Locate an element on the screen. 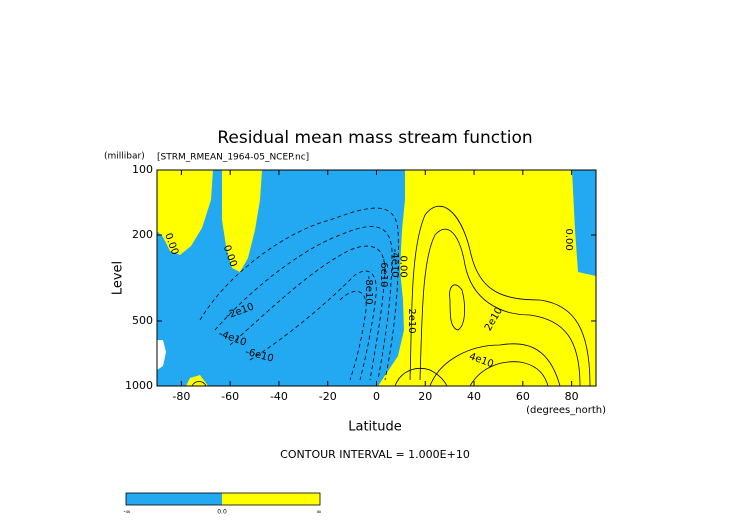 Image resolution: width=752 pixels, height=532 pixels. x-tick-label: 20 is located at coordinates (425, 396).